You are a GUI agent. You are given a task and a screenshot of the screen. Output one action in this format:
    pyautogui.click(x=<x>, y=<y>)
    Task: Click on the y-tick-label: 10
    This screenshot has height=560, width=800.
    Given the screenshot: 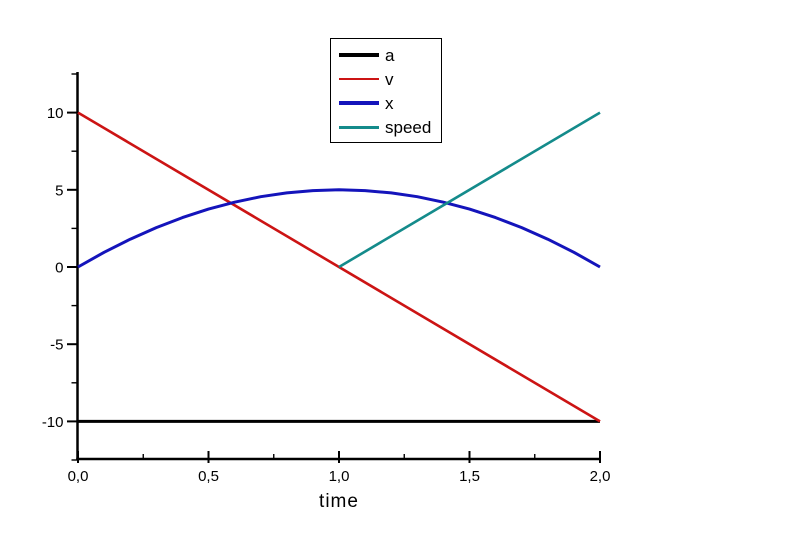 What is the action you would take?
    pyautogui.click(x=55, y=113)
    